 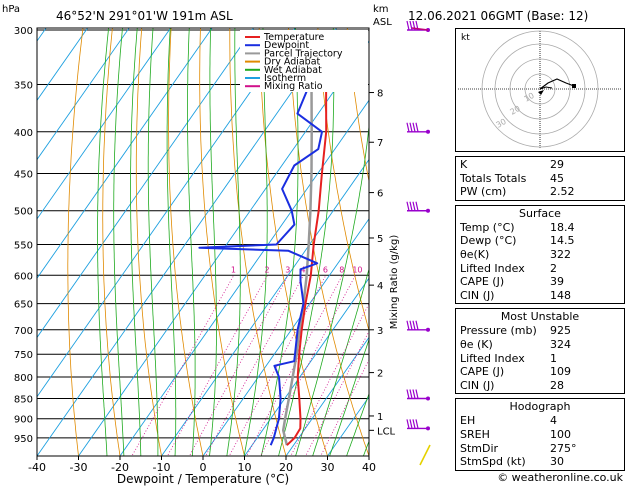 What do you see at coordinates (562, 241) in the screenshot?
I see `stat-value: 14.5` at bounding box center [562, 241].